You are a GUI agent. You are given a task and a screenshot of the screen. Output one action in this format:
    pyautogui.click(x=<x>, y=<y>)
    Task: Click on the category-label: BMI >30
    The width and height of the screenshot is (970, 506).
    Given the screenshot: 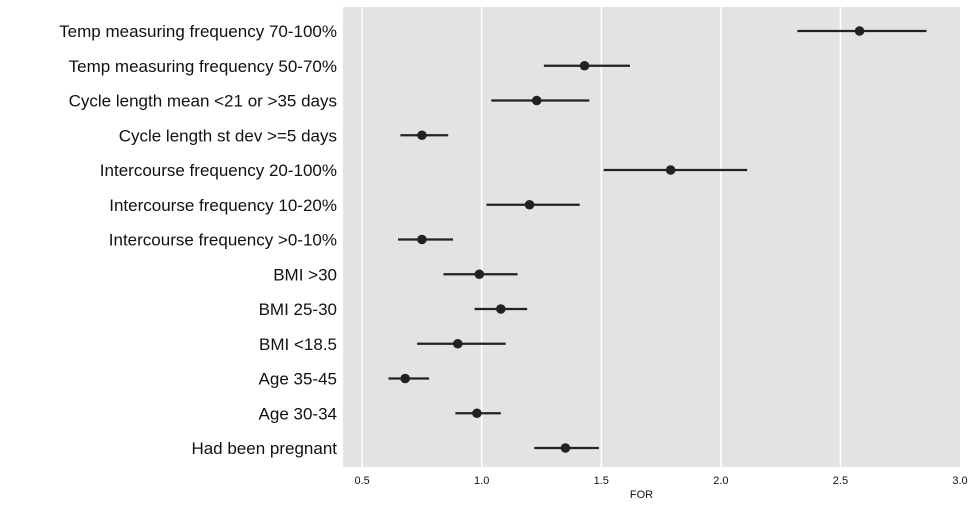 What is the action you would take?
    pyautogui.click(x=305, y=274)
    